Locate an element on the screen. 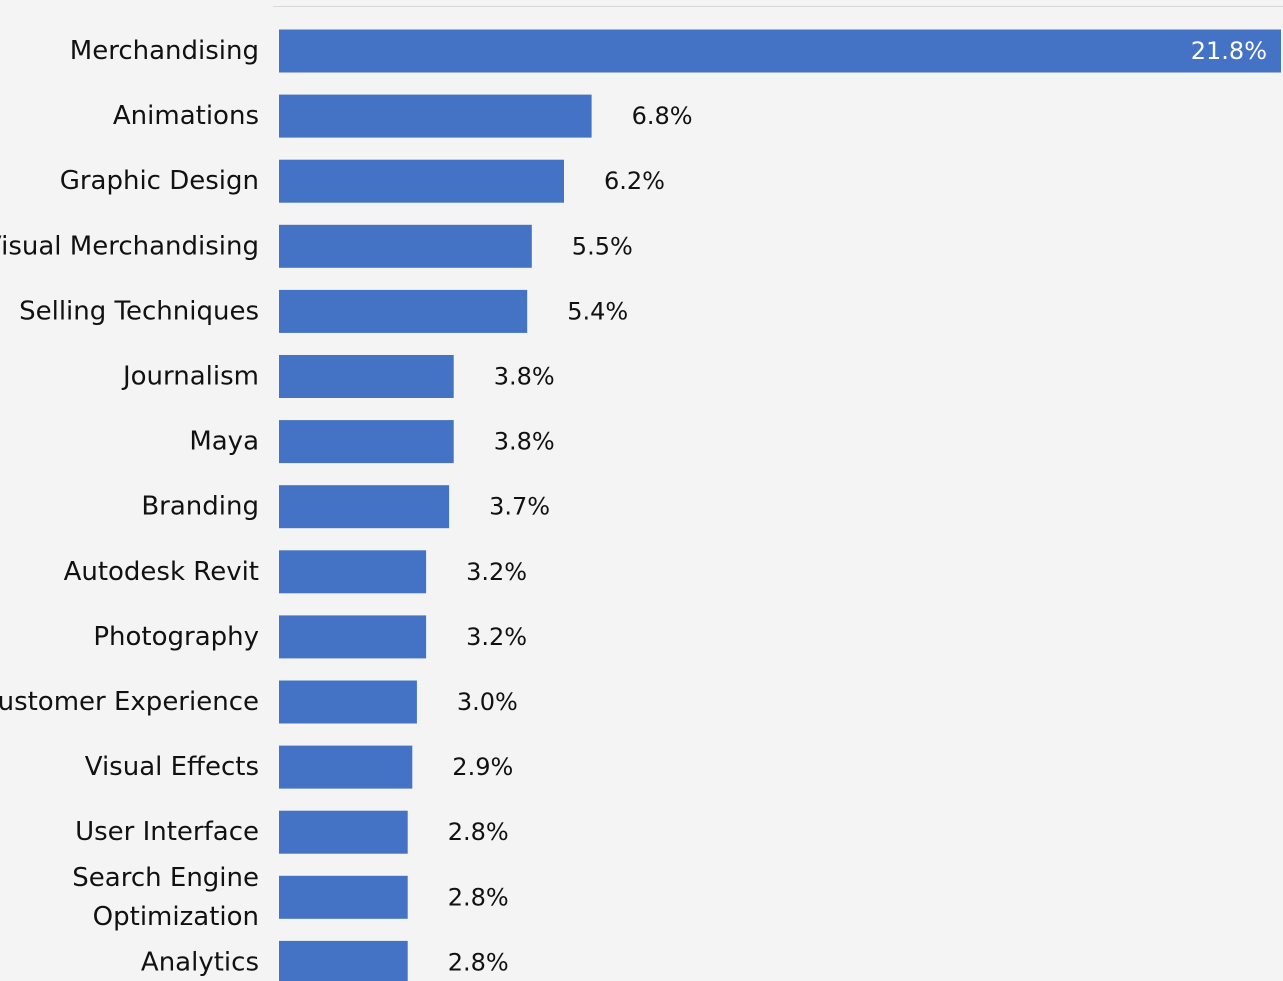  category-label-autodesk-revit: Autodesk Revit is located at coordinates (161, 572).